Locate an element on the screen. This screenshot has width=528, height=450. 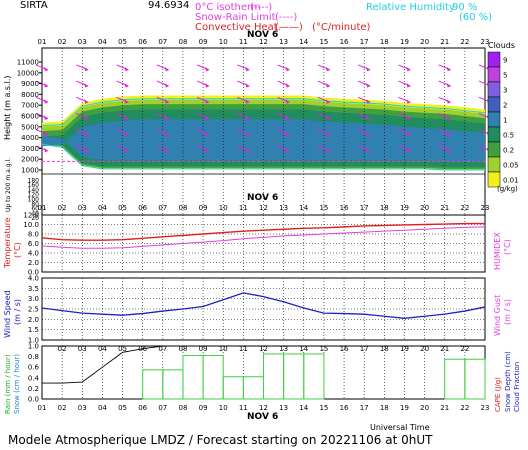
rain-label: Rain (mm / hour) is located at coordinates (8, 384).